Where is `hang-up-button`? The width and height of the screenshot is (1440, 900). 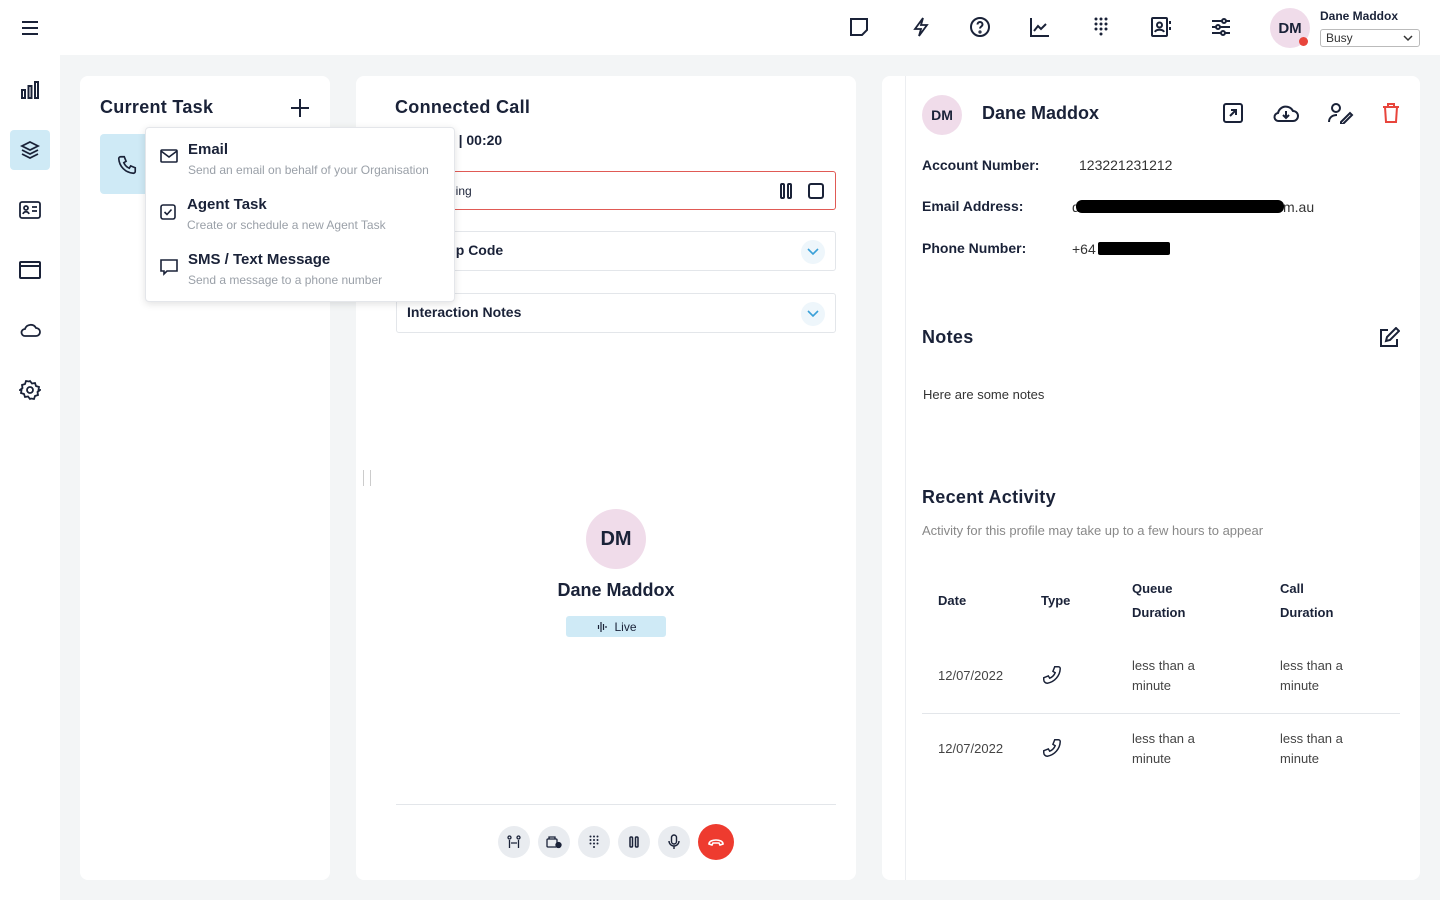 hang-up-button is located at coordinates (716, 842).